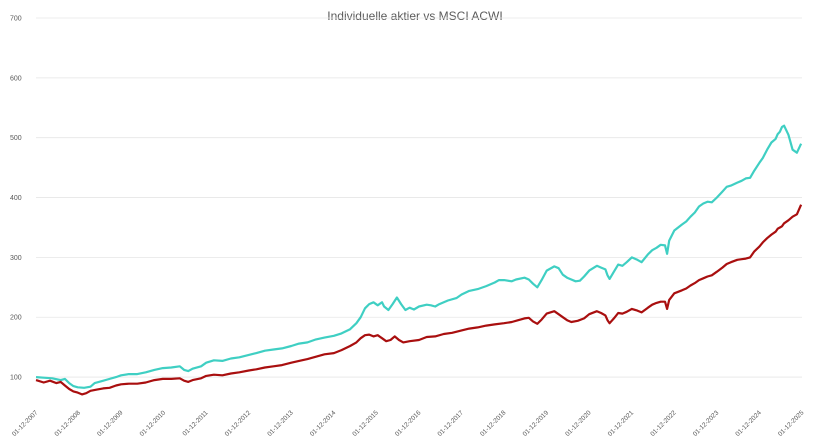 Image resolution: width=816 pixels, height=446 pixels. I want to click on x-tick-label: 01-12-2014, so click(323, 423).